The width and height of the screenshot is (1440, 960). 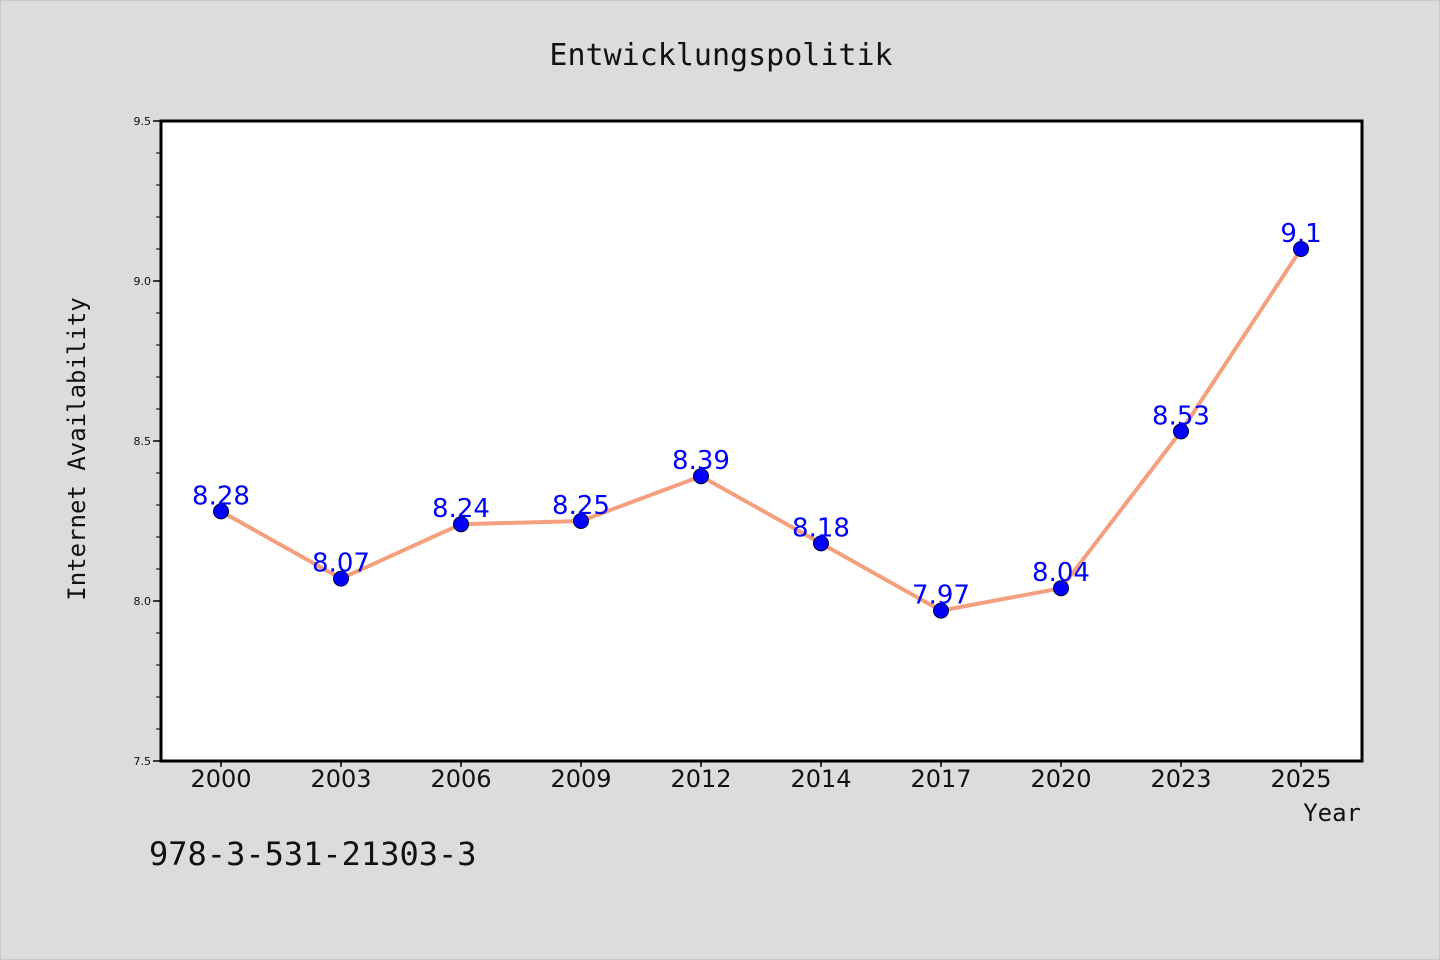 What do you see at coordinates (341, 564) in the screenshot?
I see `data-label: 8.07` at bounding box center [341, 564].